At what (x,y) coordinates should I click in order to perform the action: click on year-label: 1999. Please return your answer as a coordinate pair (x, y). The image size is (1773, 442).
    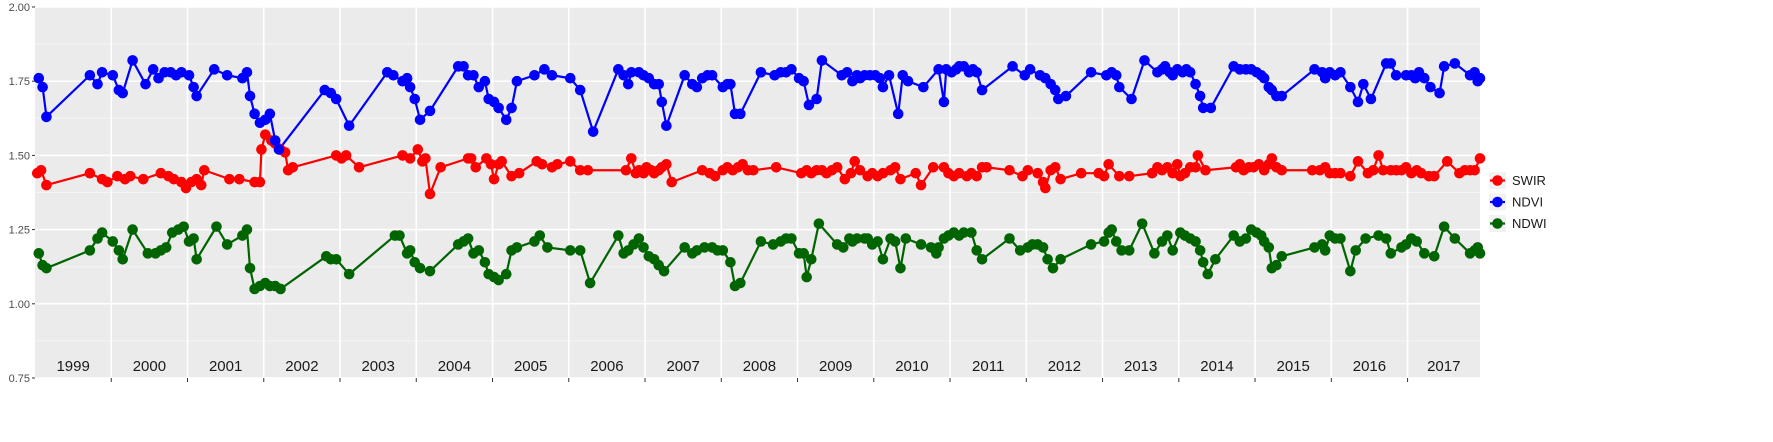
    Looking at the image, I should click on (72, 366).